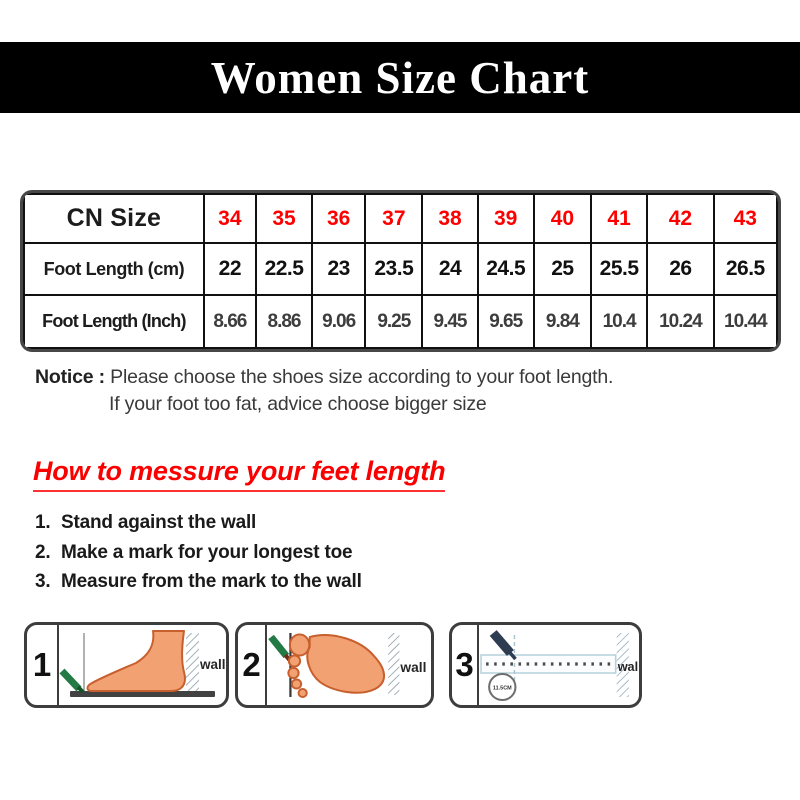 Image resolution: width=800 pixels, height=800 pixels. Describe the element at coordinates (239, 474) in the screenshot. I see `how-to-heading: How to messure your feet length` at that location.